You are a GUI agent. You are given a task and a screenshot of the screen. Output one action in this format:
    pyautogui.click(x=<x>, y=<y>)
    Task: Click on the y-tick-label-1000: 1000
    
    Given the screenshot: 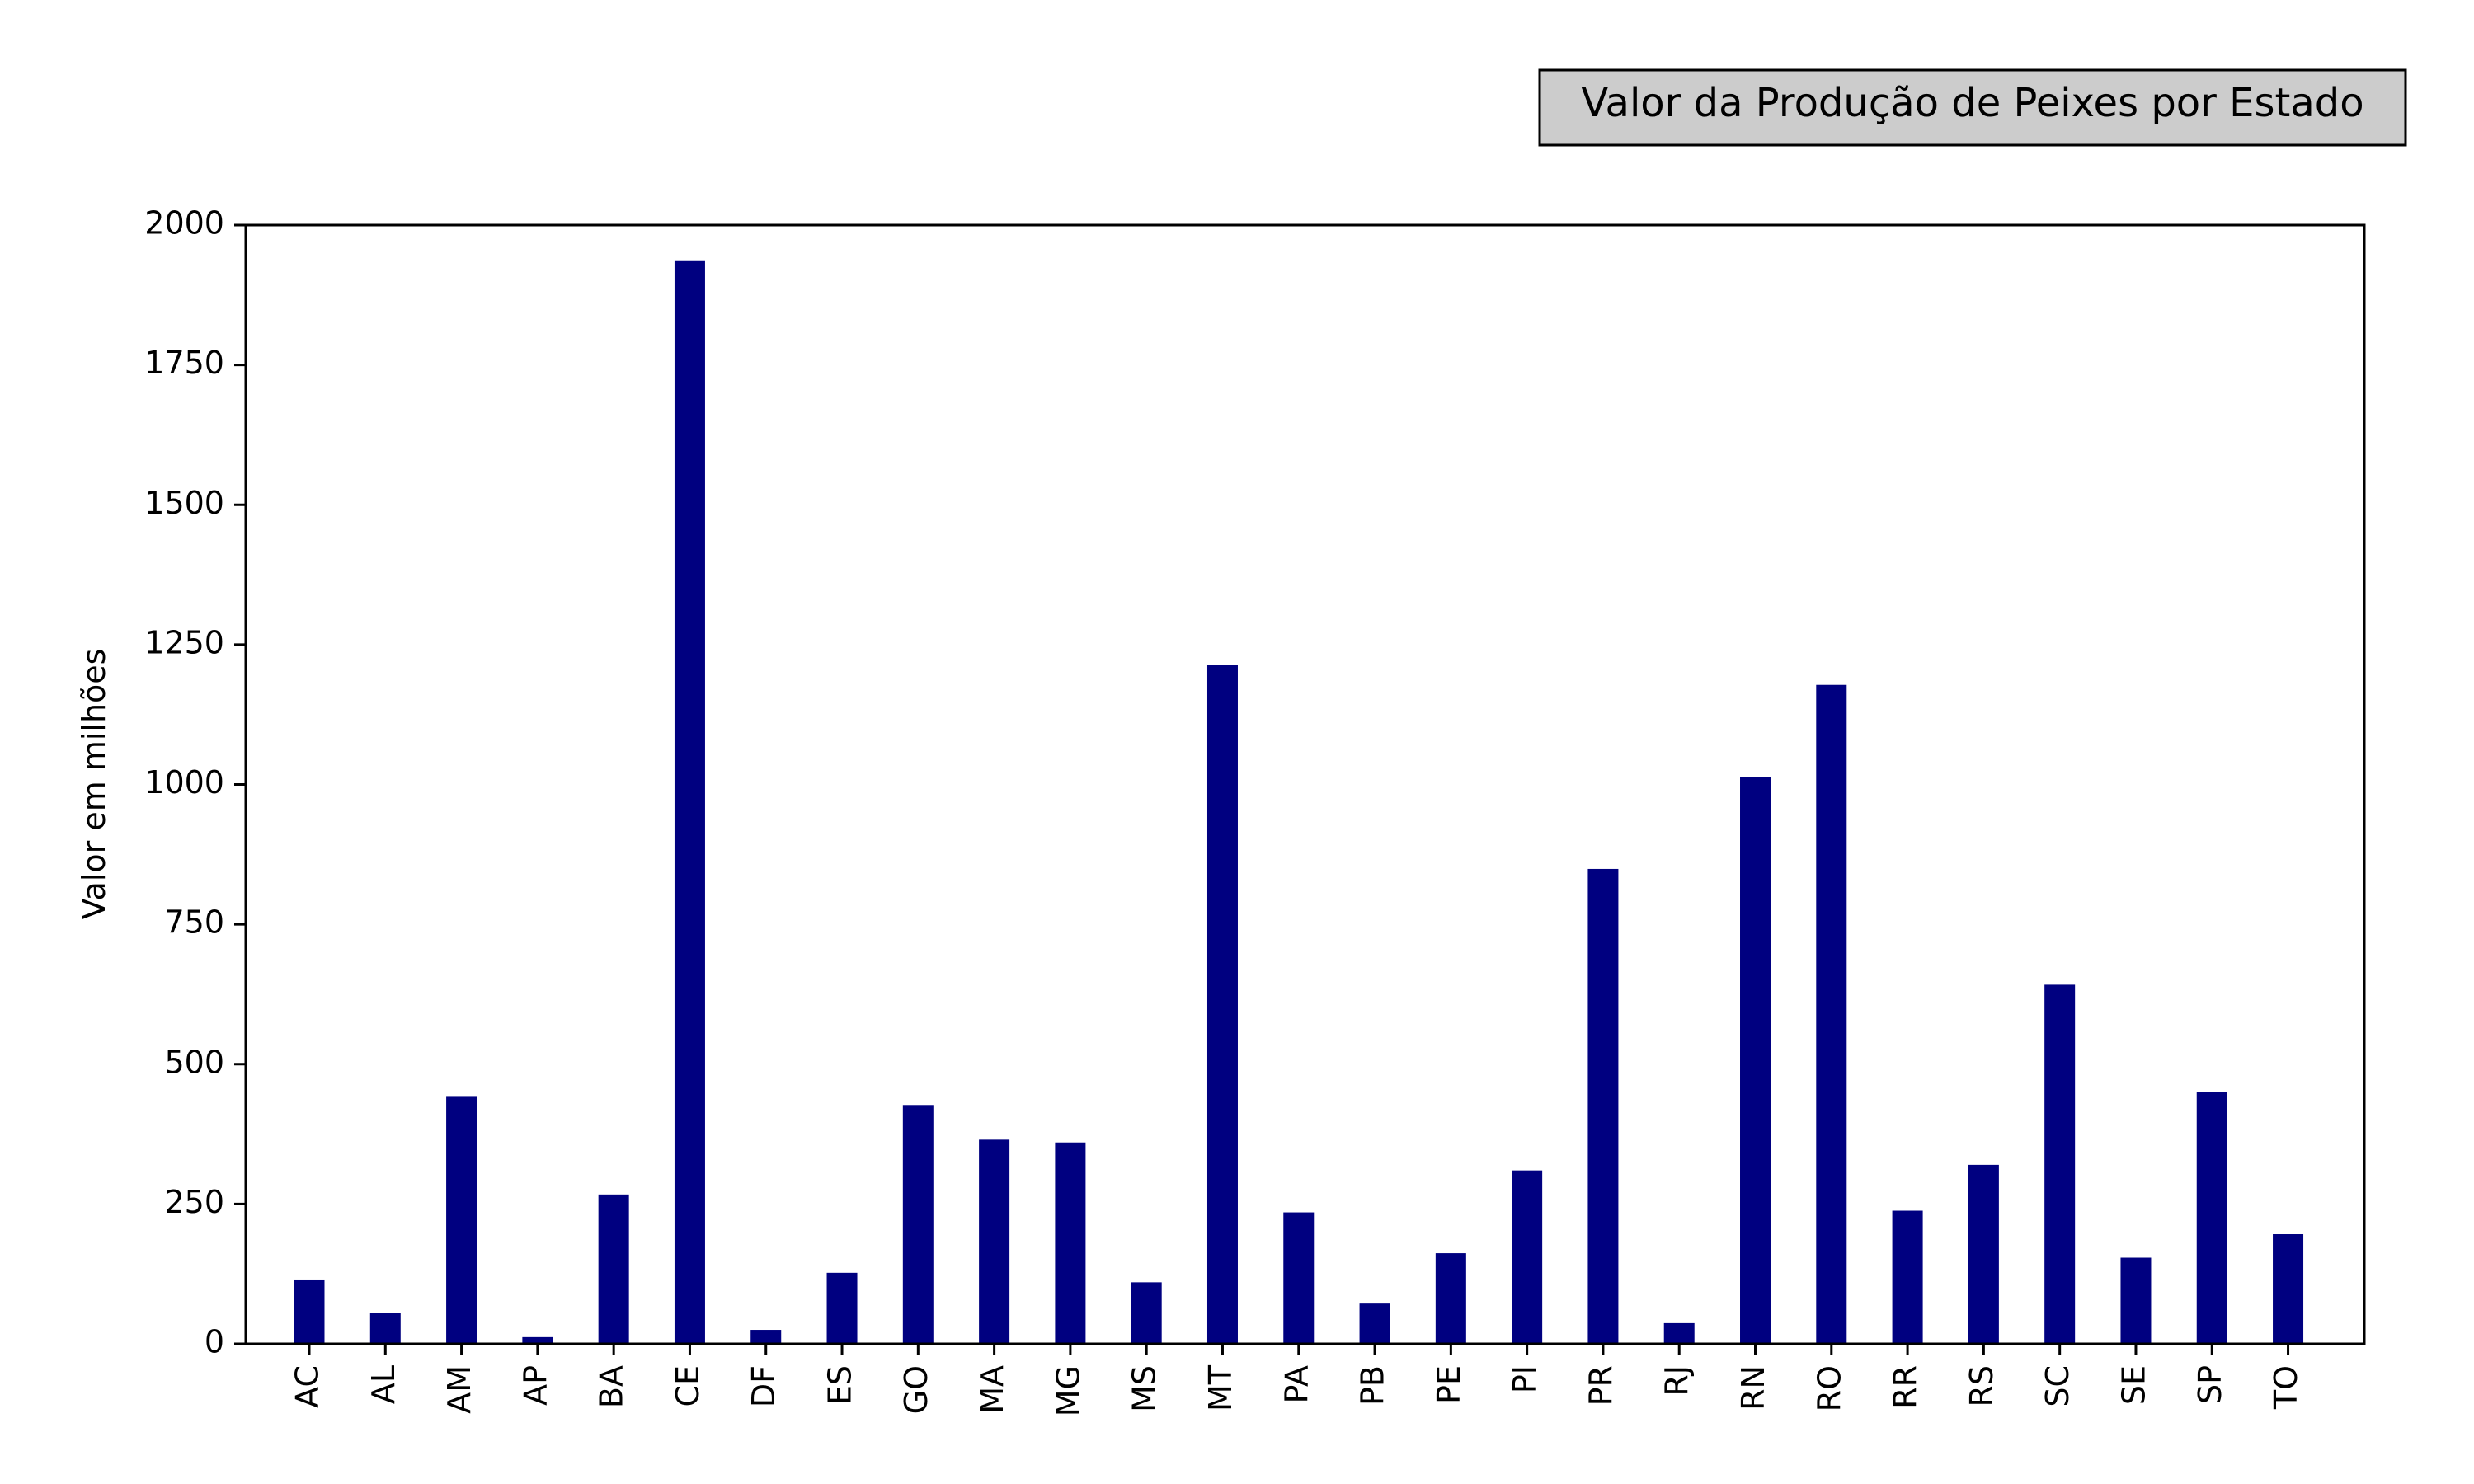 What is the action you would take?
    pyautogui.click(x=184, y=782)
    